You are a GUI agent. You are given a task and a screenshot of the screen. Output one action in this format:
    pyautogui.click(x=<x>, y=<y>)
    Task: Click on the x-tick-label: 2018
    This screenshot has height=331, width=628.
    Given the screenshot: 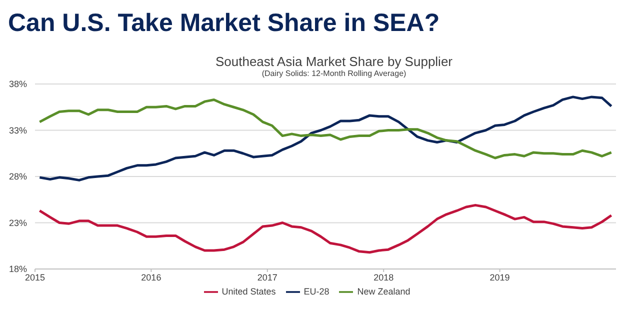 What is the action you would take?
    pyautogui.click(x=384, y=277)
    